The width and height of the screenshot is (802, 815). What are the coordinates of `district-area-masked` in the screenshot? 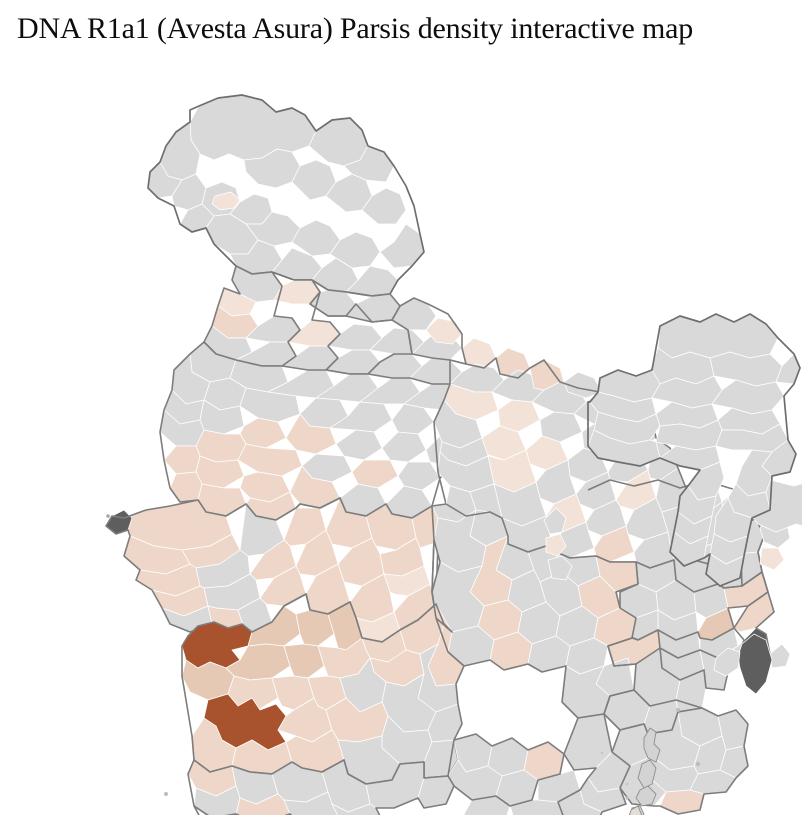 It's located at (755, 664).